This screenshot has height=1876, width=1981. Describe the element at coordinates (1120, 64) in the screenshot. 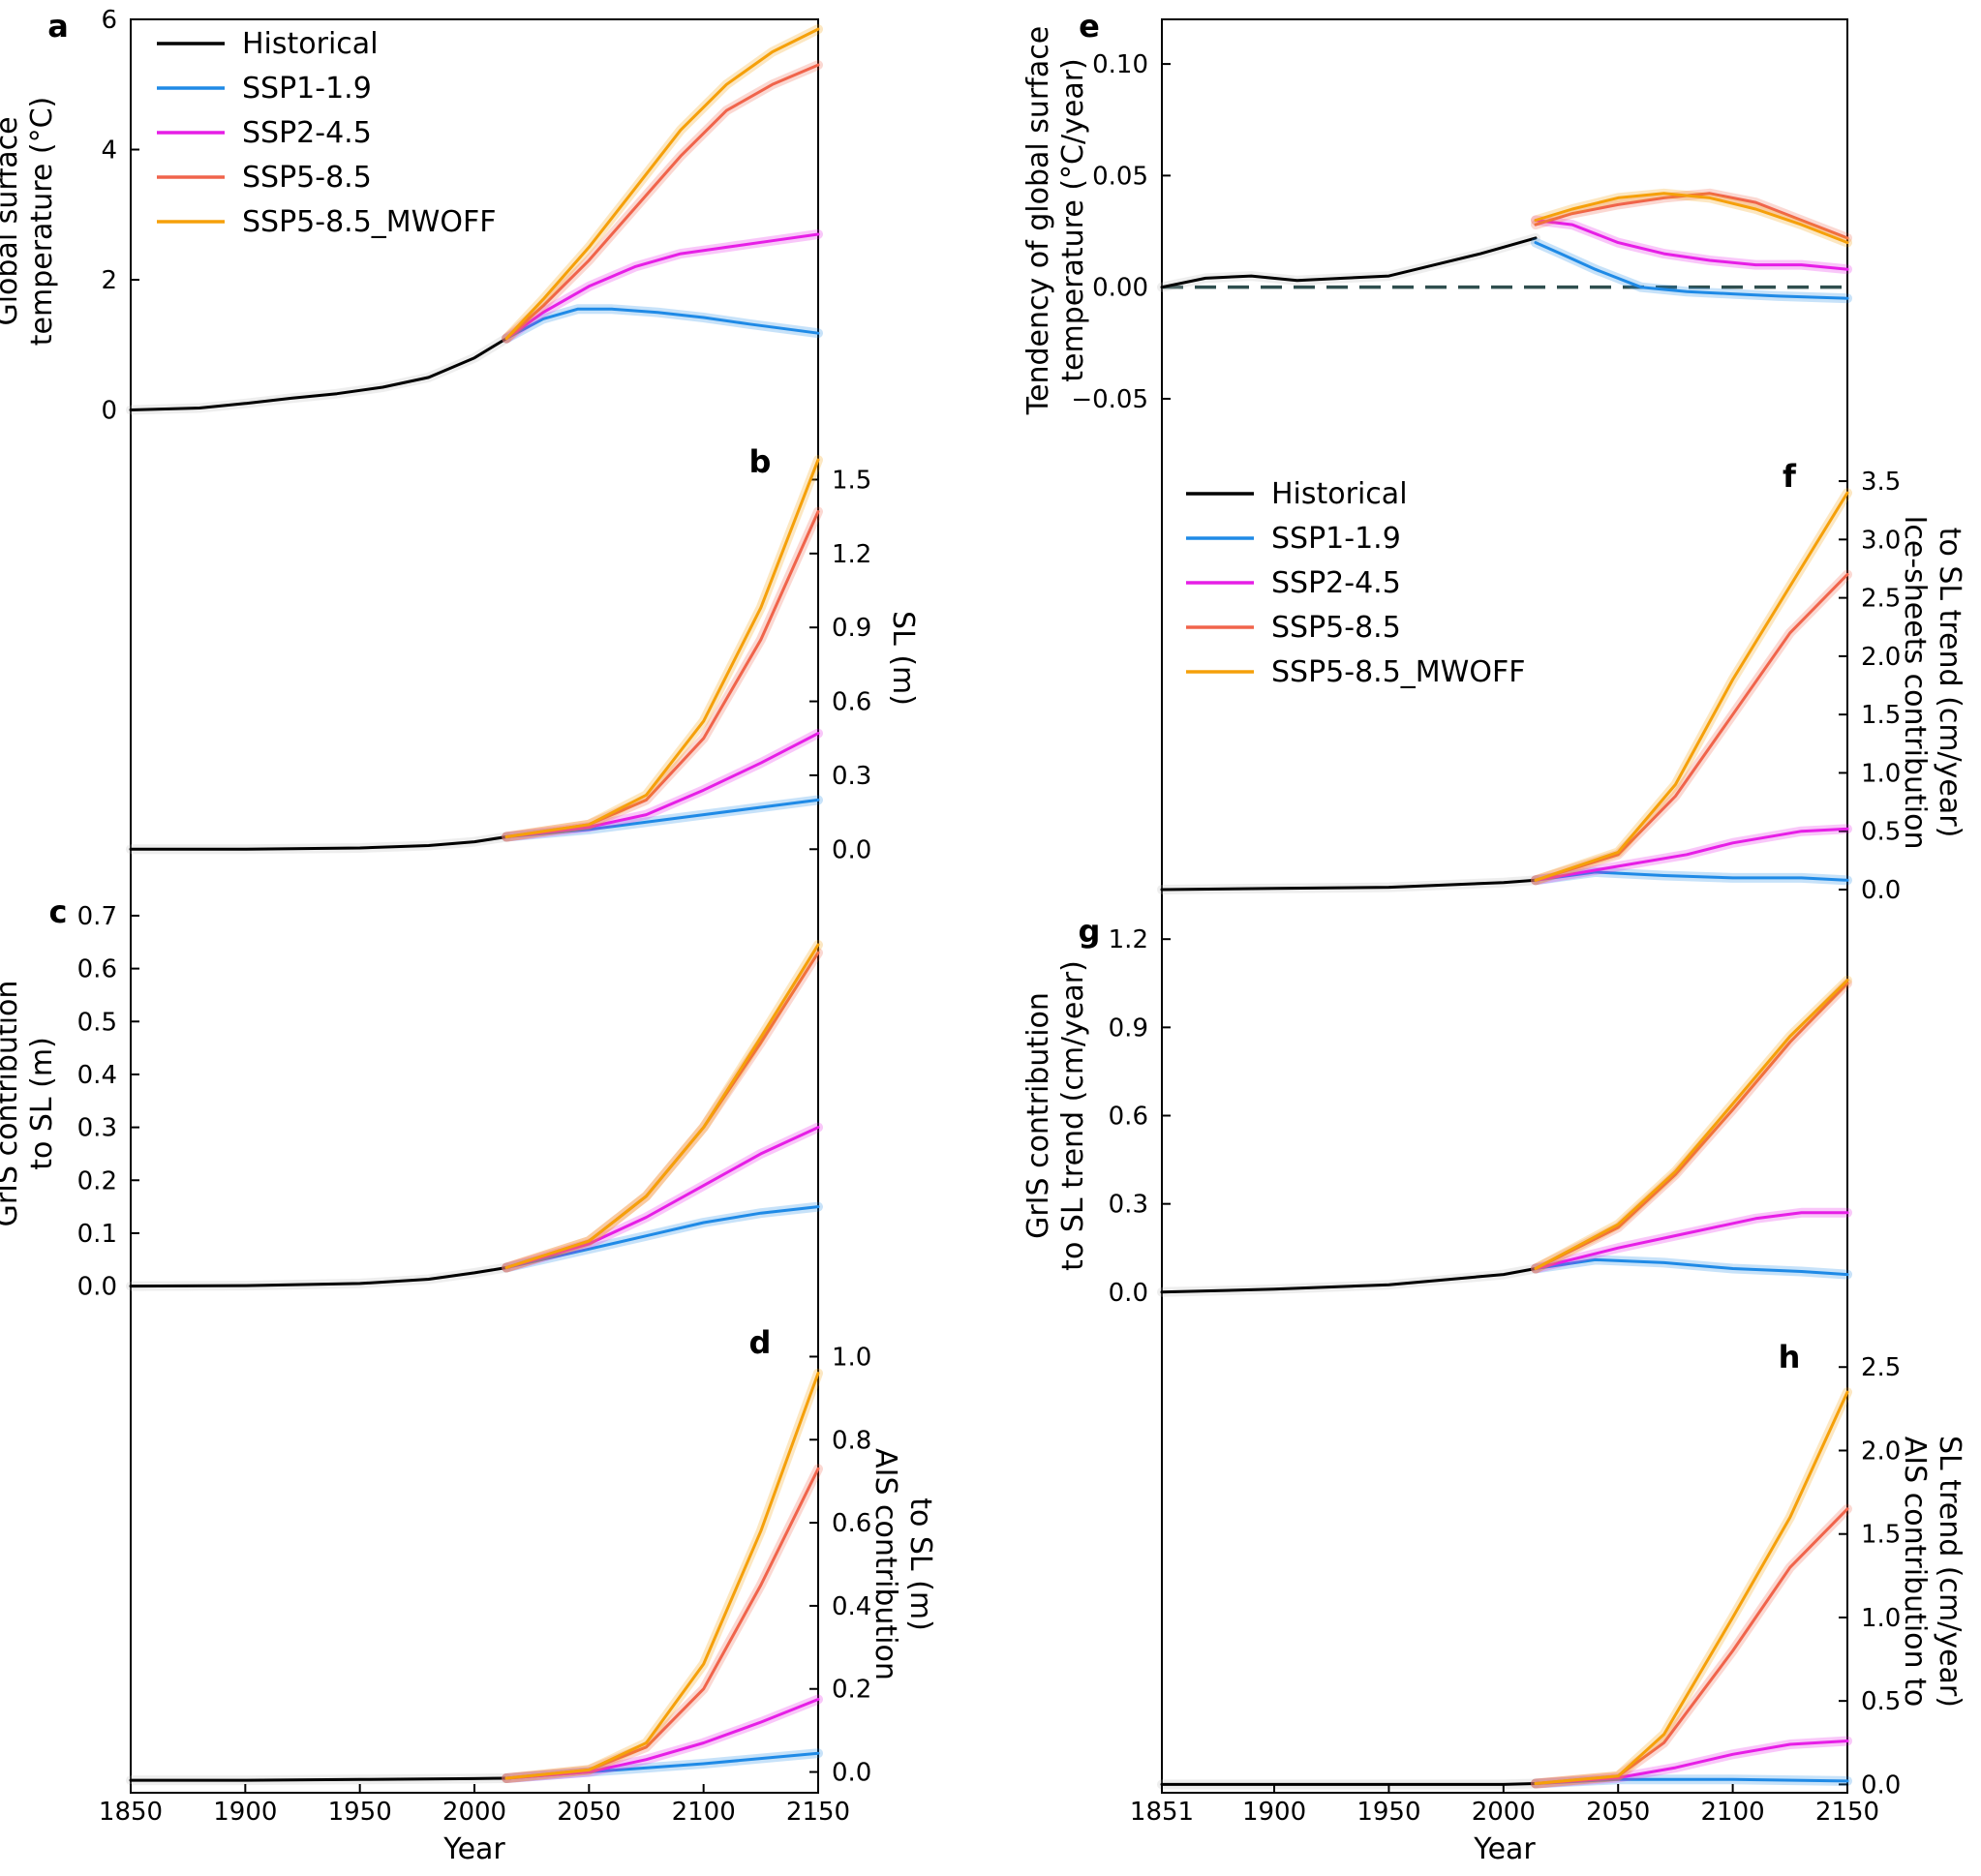

I see `y-tick-label-e: 0.10` at that location.